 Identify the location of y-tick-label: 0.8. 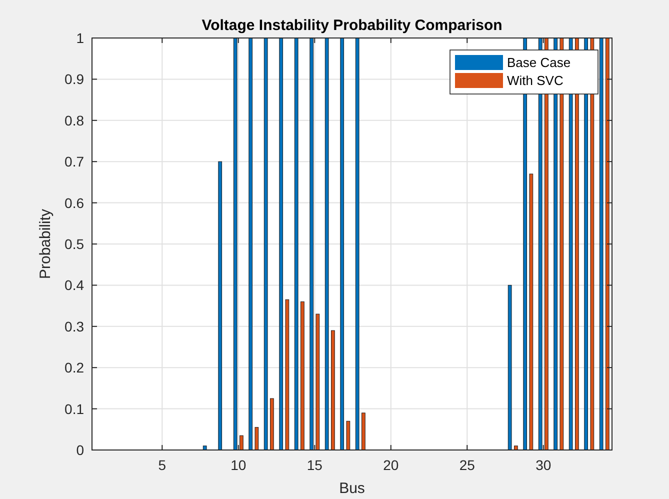
(74, 120).